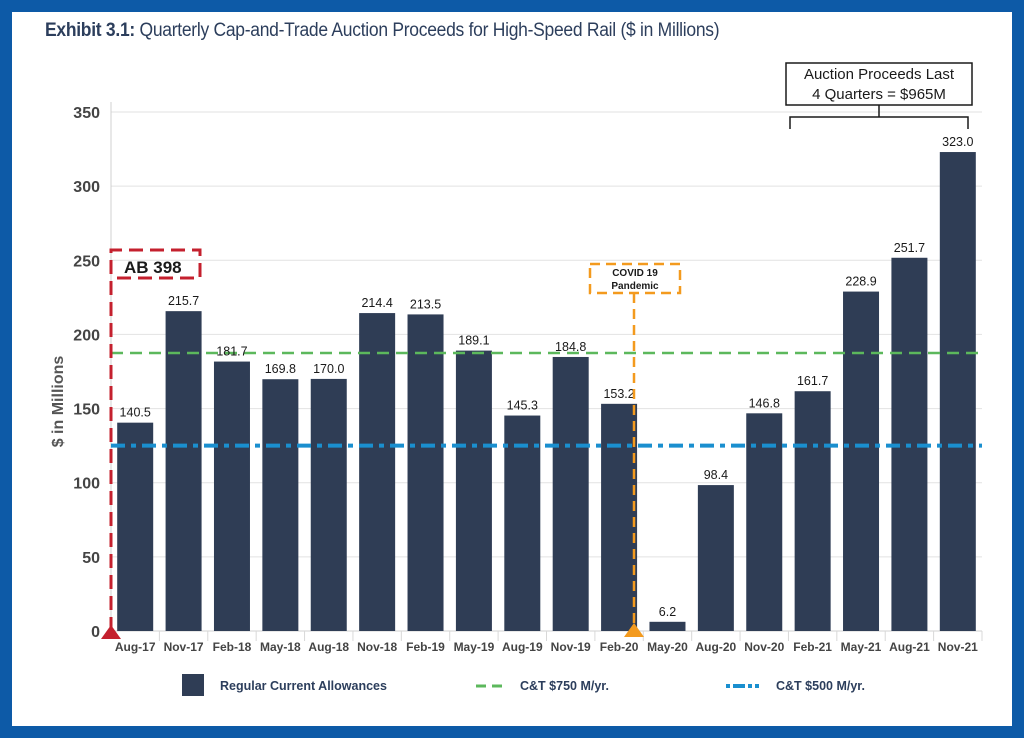  I want to click on x-tick-label: Nov-21, so click(958, 647).